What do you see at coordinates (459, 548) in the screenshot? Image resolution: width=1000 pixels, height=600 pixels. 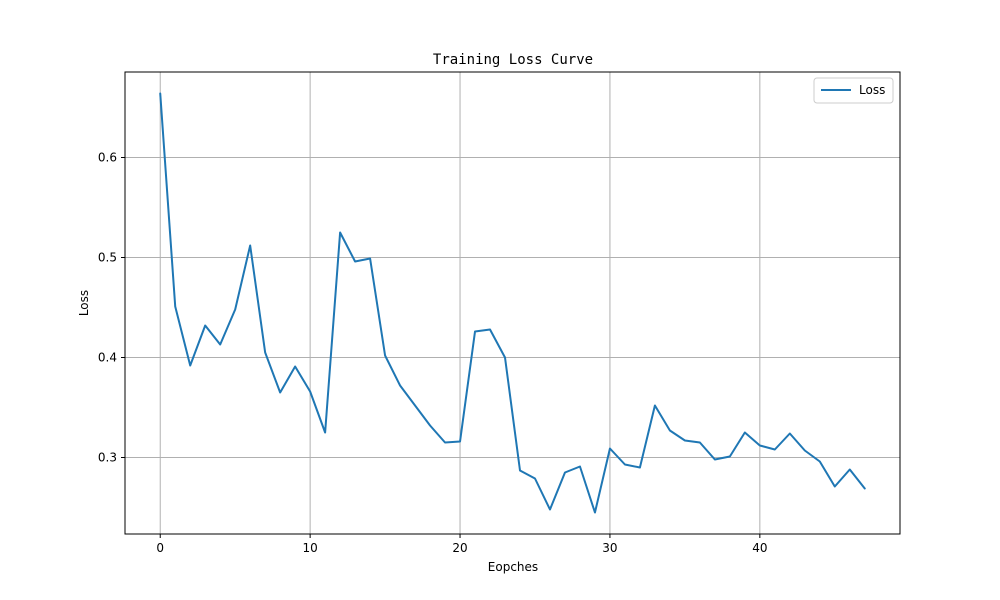 I see `x-tick-label: 20` at bounding box center [459, 548].